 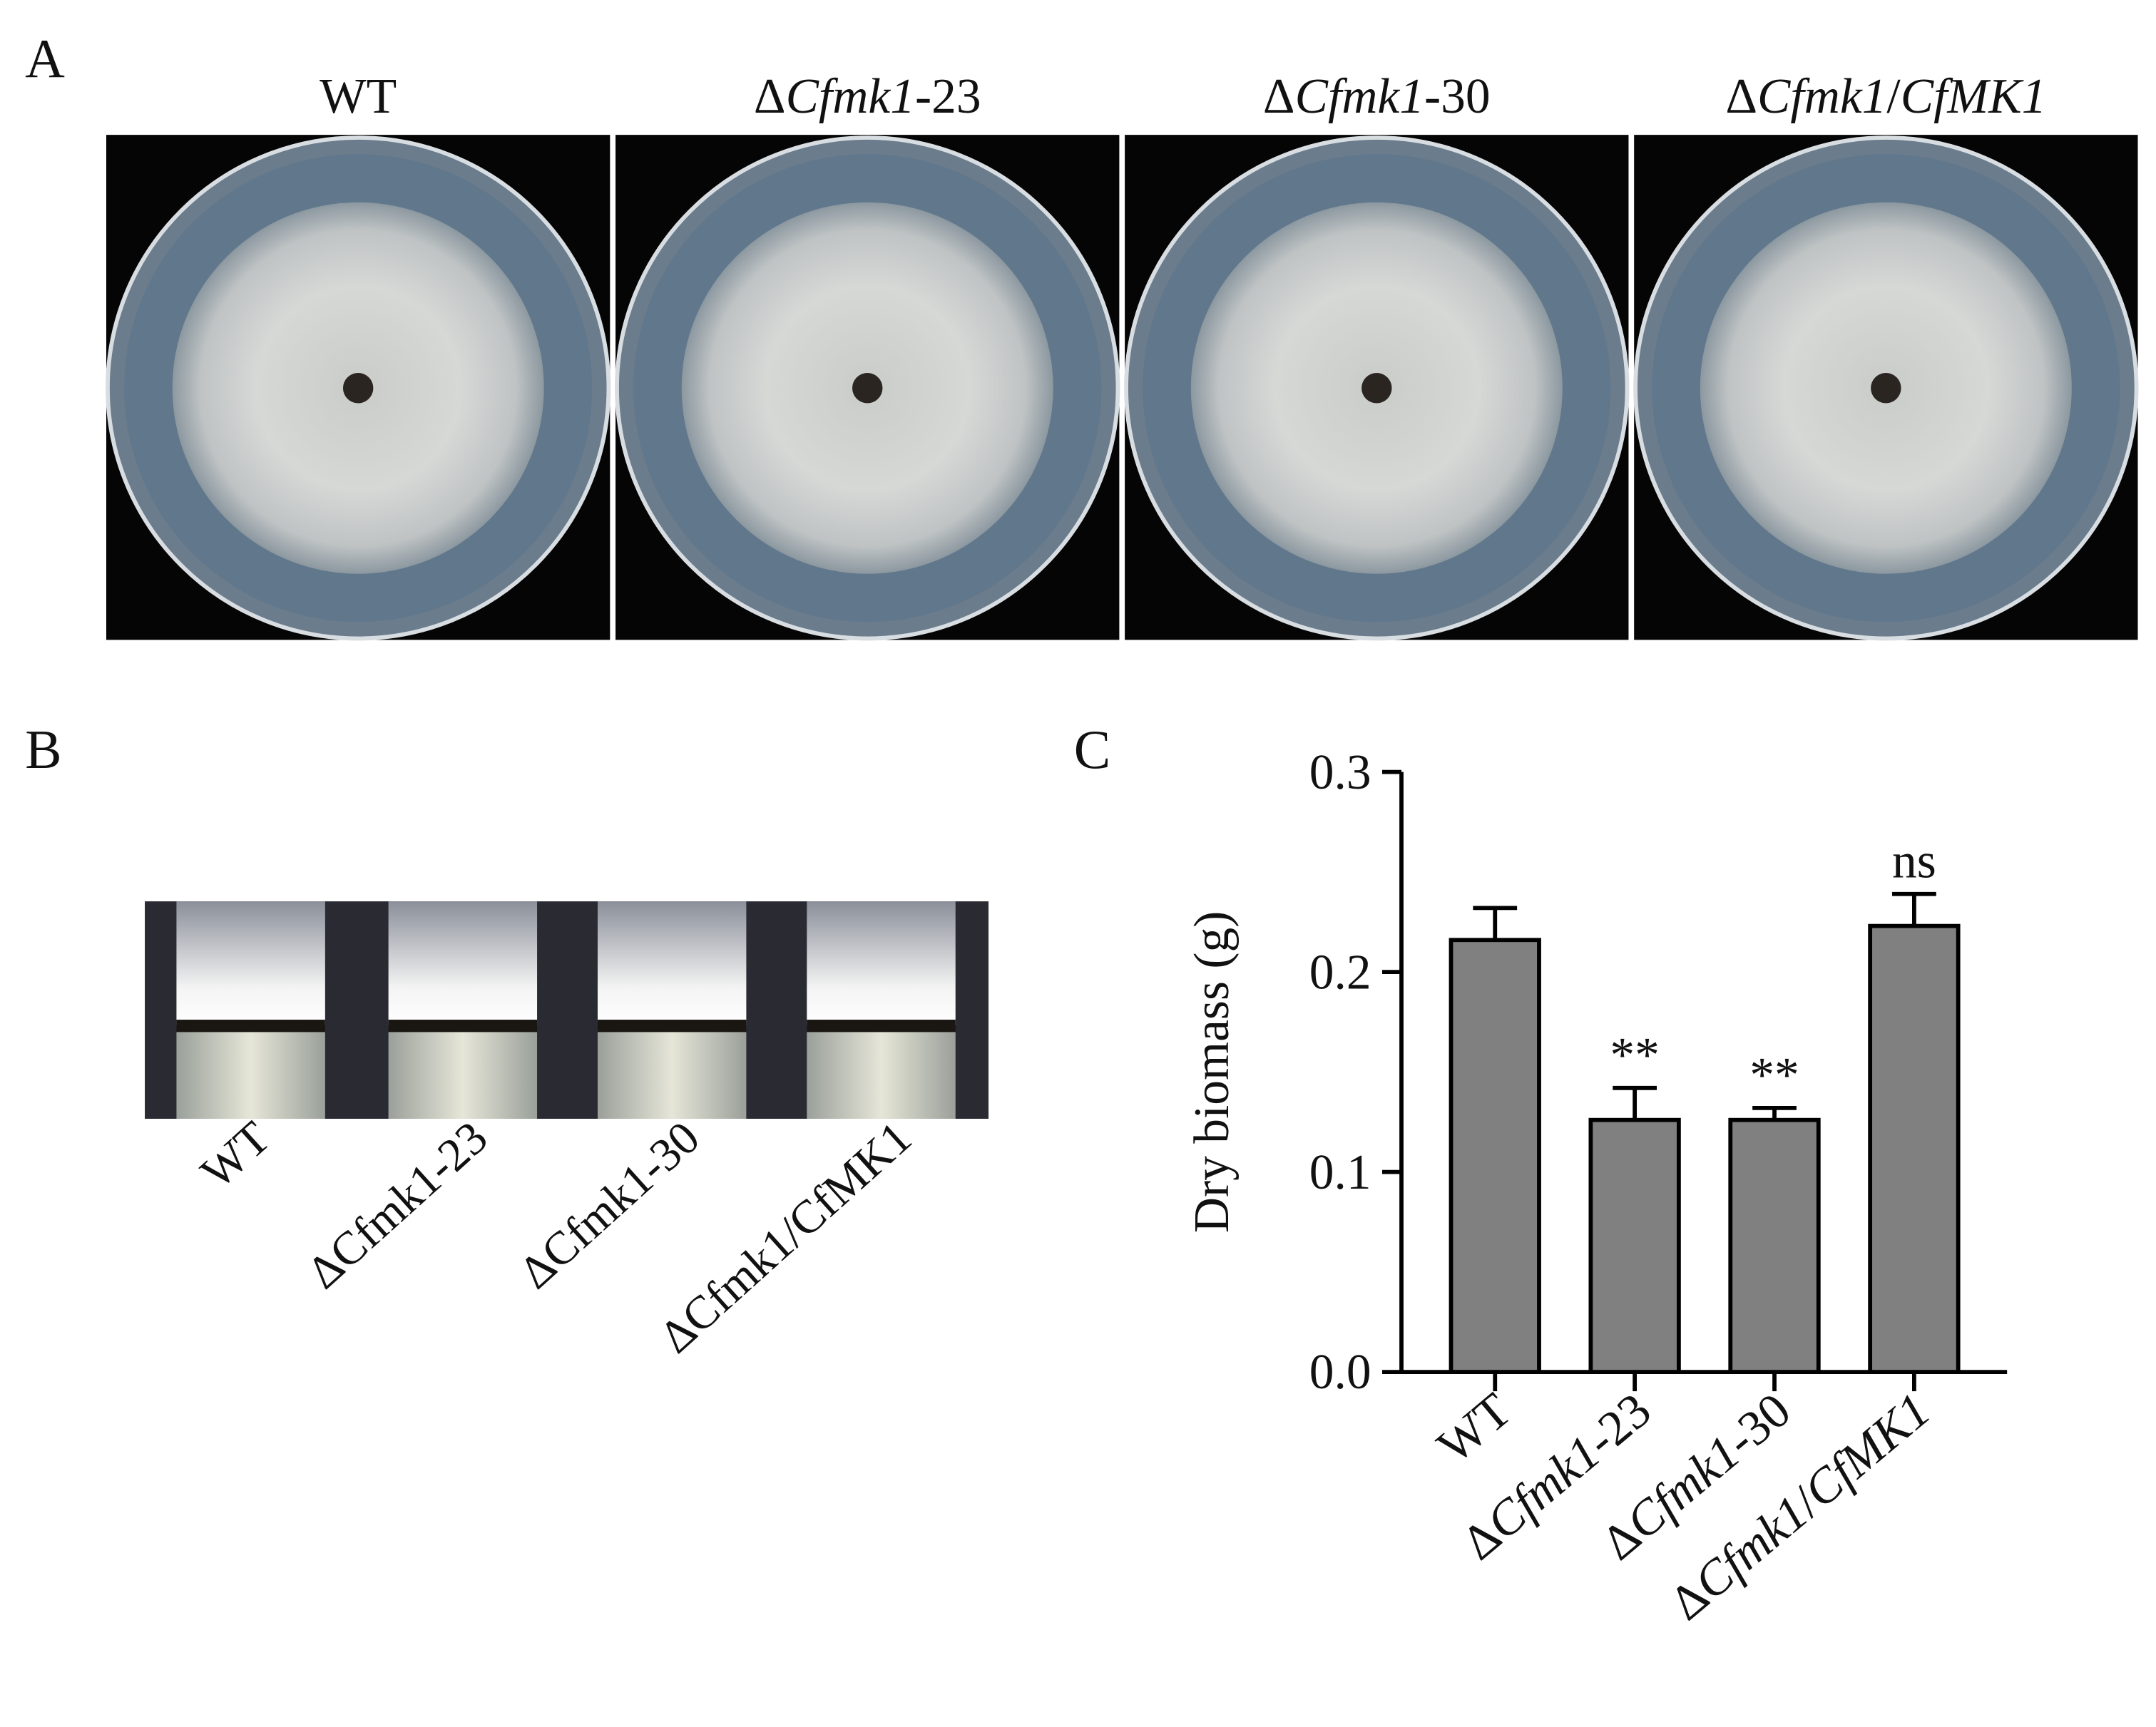 What do you see at coordinates (236, 1156) in the screenshot?
I see `tube-label: WT` at bounding box center [236, 1156].